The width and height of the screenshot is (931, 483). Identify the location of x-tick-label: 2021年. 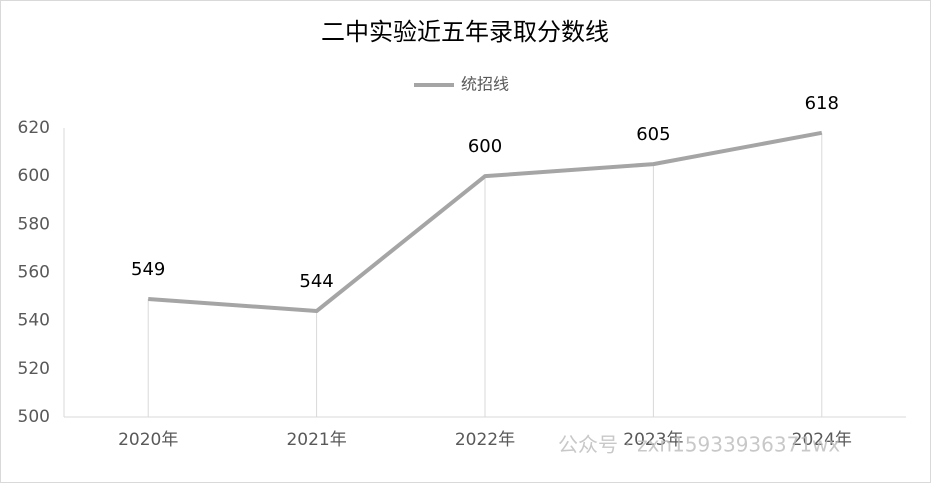
(316, 440).